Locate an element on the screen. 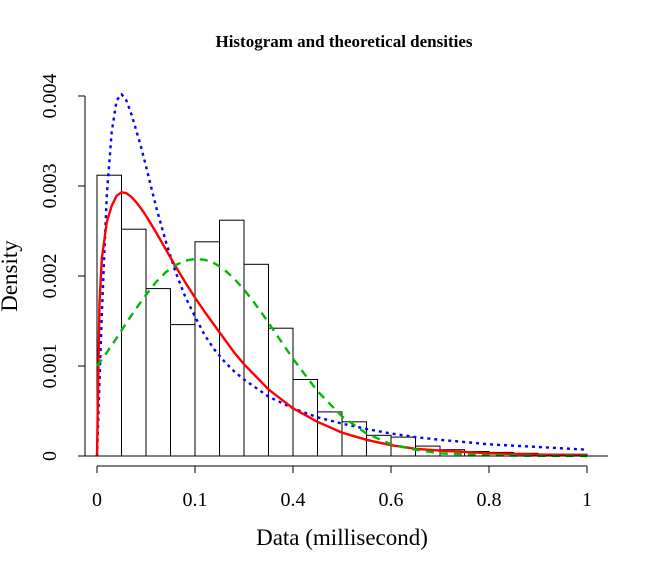 This screenshot has width=648, height=569. y-tick-label: 0 is located at coordinates (50, 456).